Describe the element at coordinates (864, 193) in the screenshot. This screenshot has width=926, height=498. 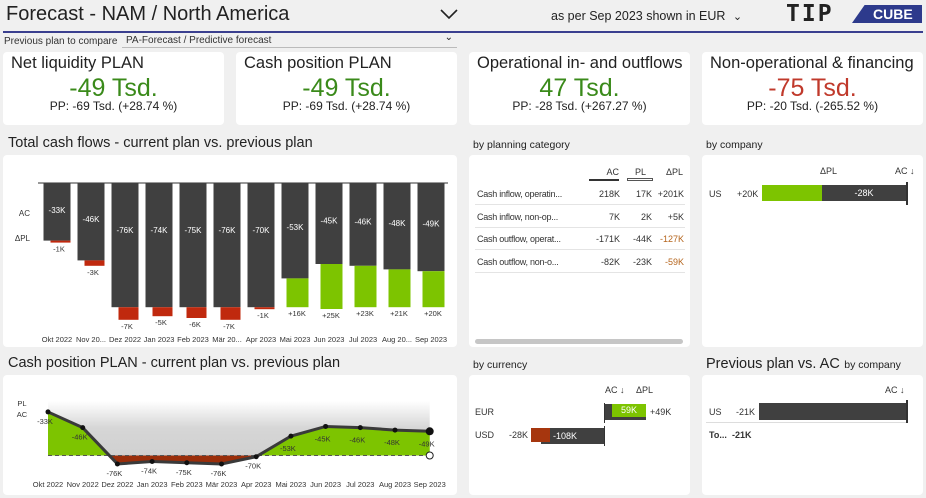
I see `ac-bar: -28K` at that location.